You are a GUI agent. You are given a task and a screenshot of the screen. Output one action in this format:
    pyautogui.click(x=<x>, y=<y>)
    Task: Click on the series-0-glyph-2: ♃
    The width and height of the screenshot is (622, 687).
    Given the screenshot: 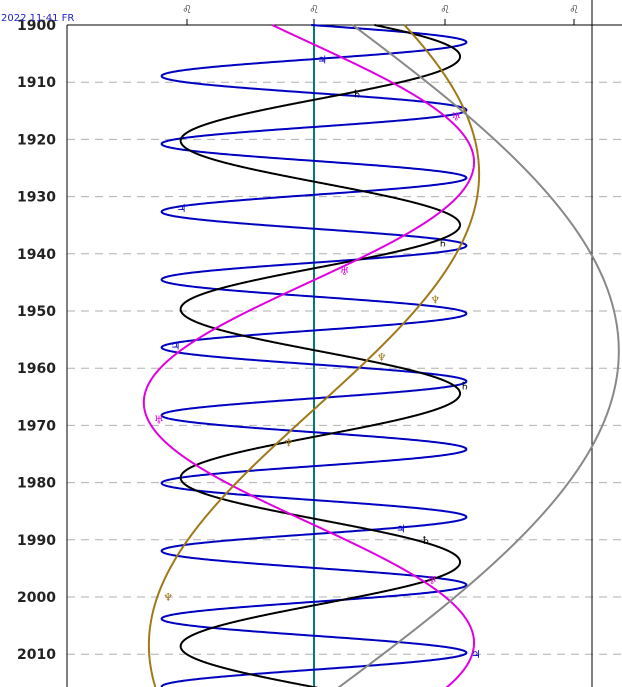 What is the action you would take?
    pyautogui.click(x=176, y=345)
    